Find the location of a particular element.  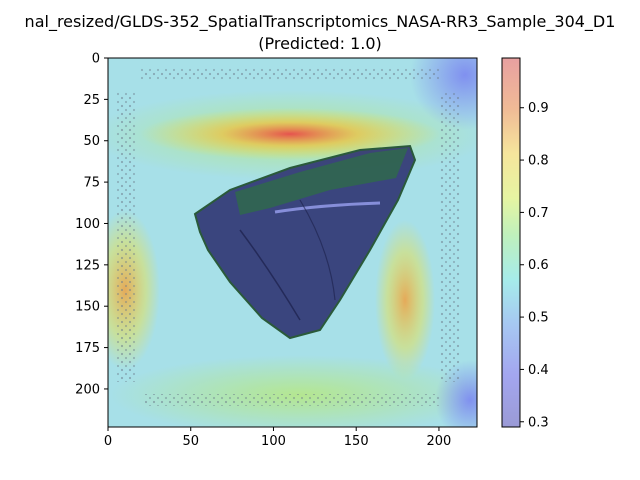

x-axis: 0 50 100 150 200 is located at coordinates (277, 438).